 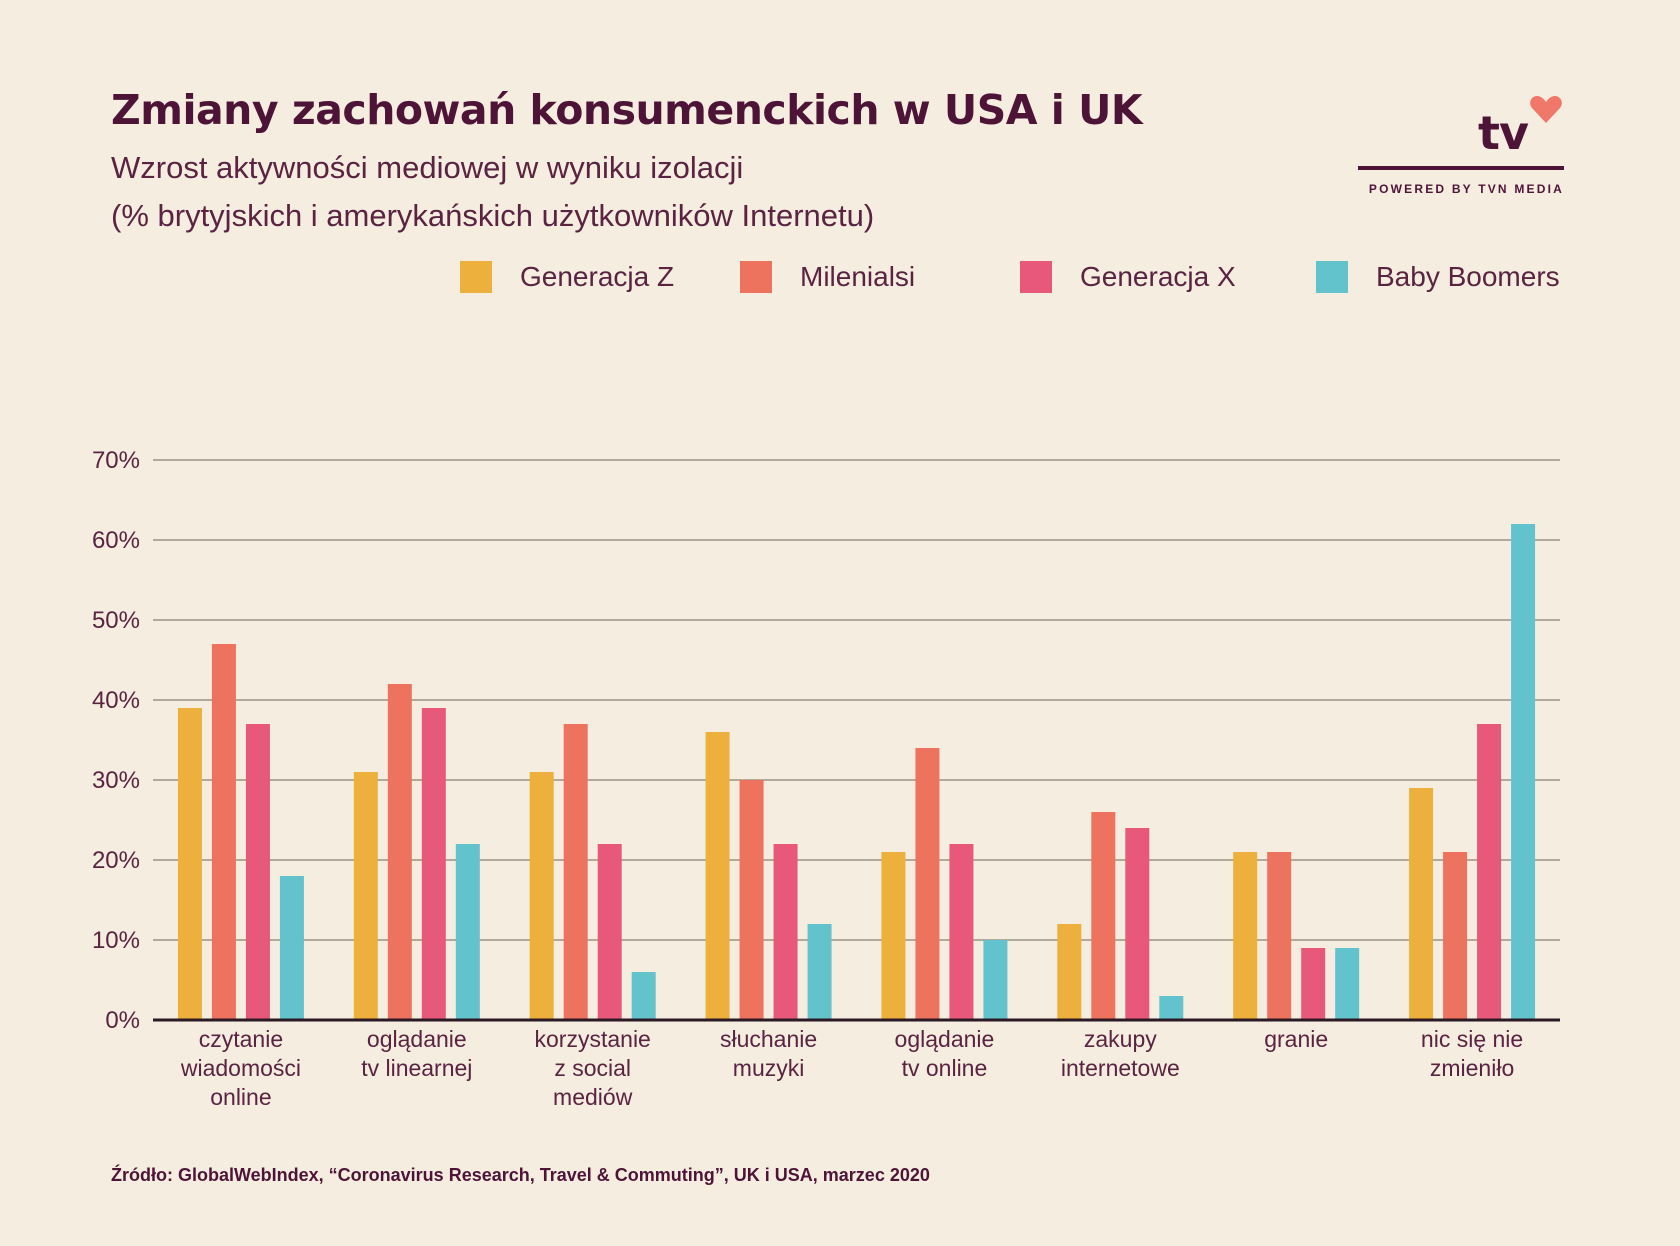 I want to click on x-category-label-line: korzystanie, so click(x=593, y=1039).